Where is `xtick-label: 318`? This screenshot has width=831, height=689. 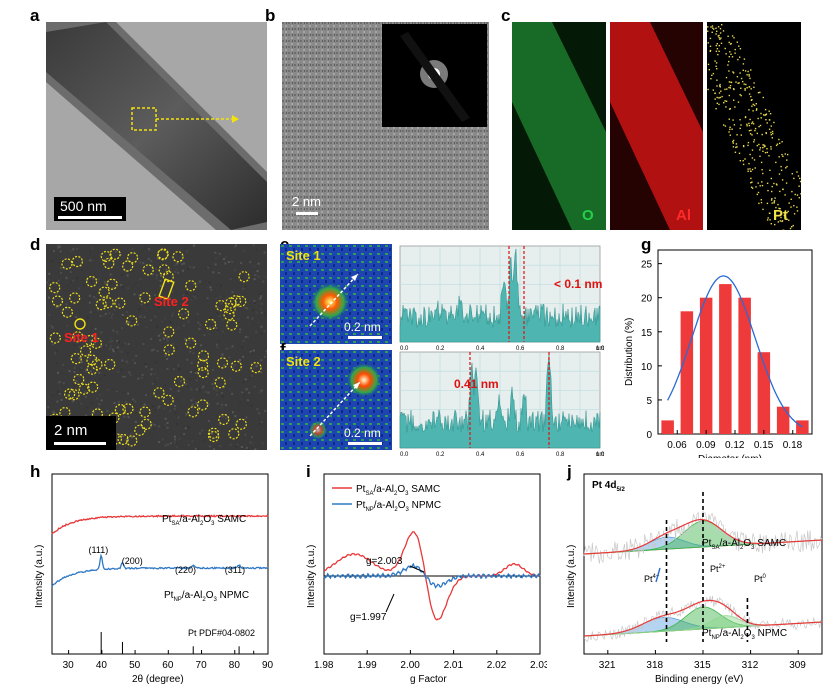 xtick-label: 318 is located at coordinates (654, 665).